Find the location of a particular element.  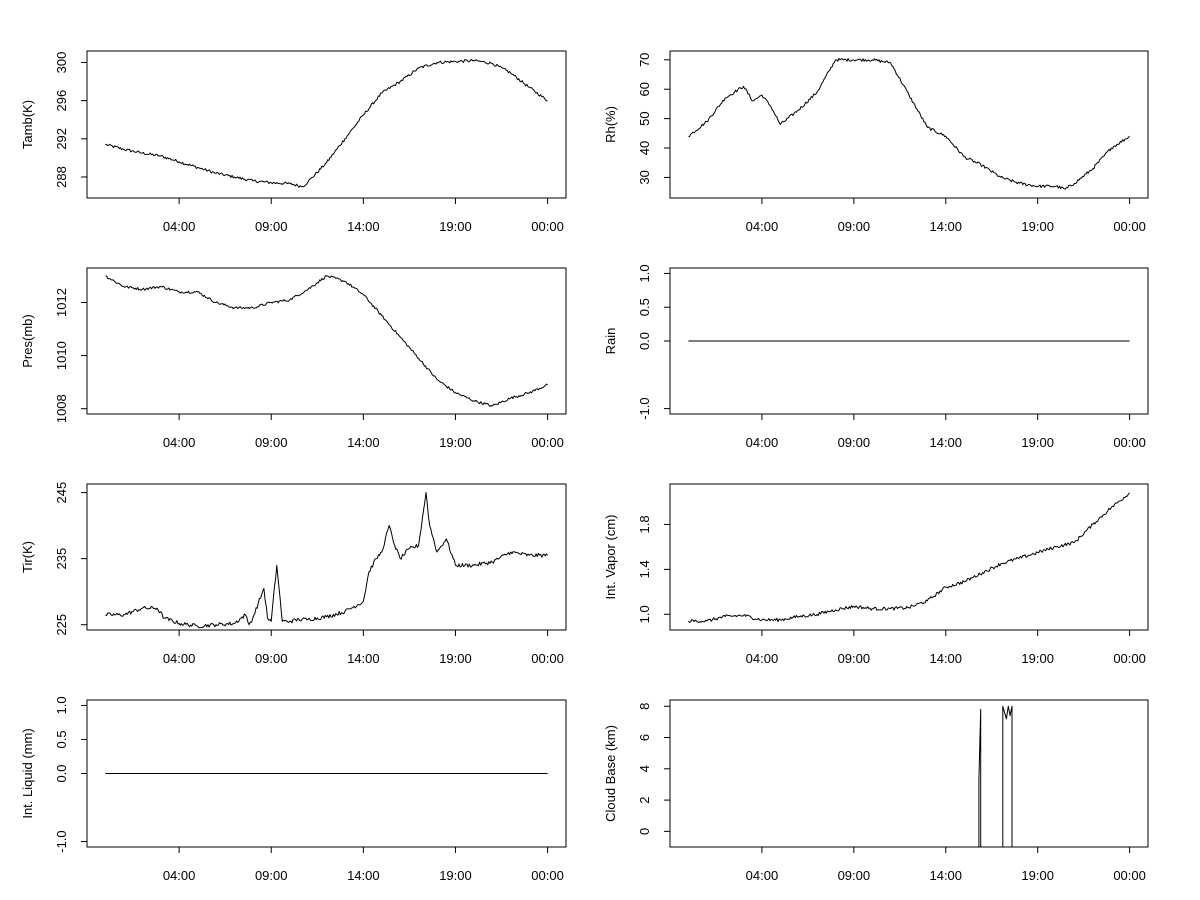

y-axis-title: Rh(%) is located at coordinates (610, 124).